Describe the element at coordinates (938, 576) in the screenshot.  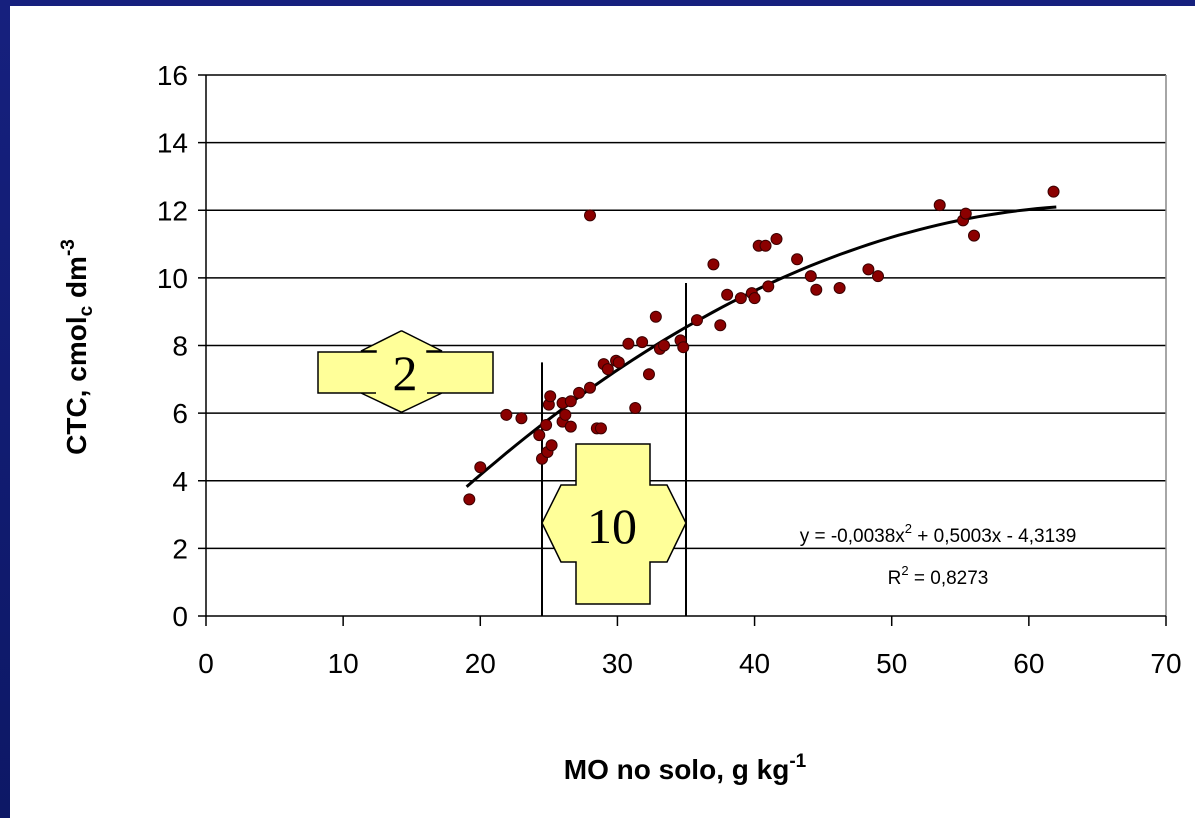
I see `r-squared-value: R2 = 0,8273` at that location.